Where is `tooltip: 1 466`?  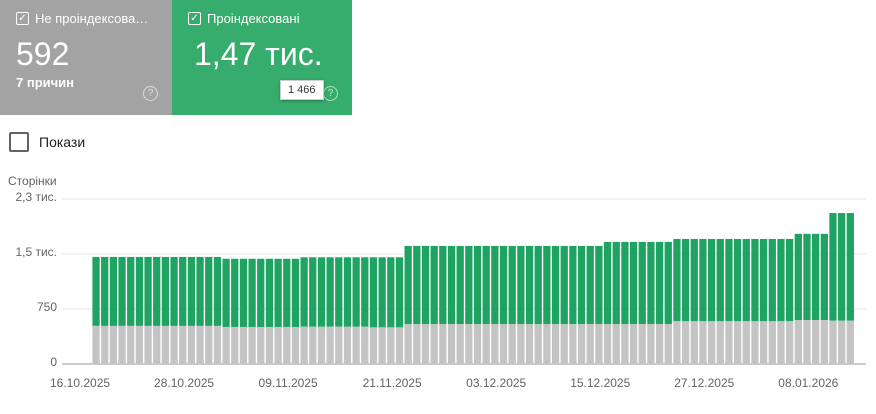
tooltip: 1 466 is located at coordinates (302, 90).